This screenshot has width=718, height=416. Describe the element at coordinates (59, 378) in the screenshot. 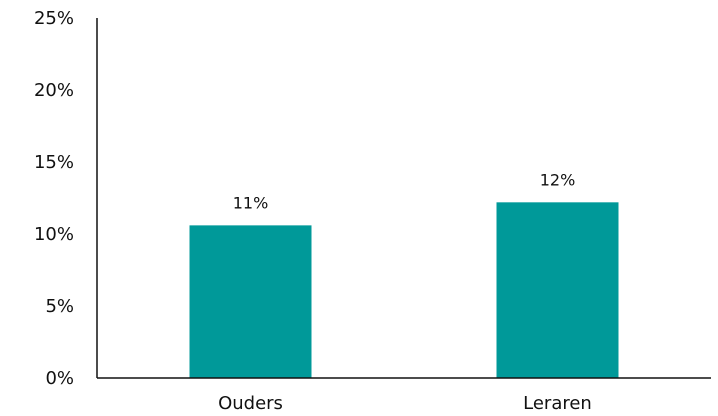

I see `y-tick-label: 0%` at that location.